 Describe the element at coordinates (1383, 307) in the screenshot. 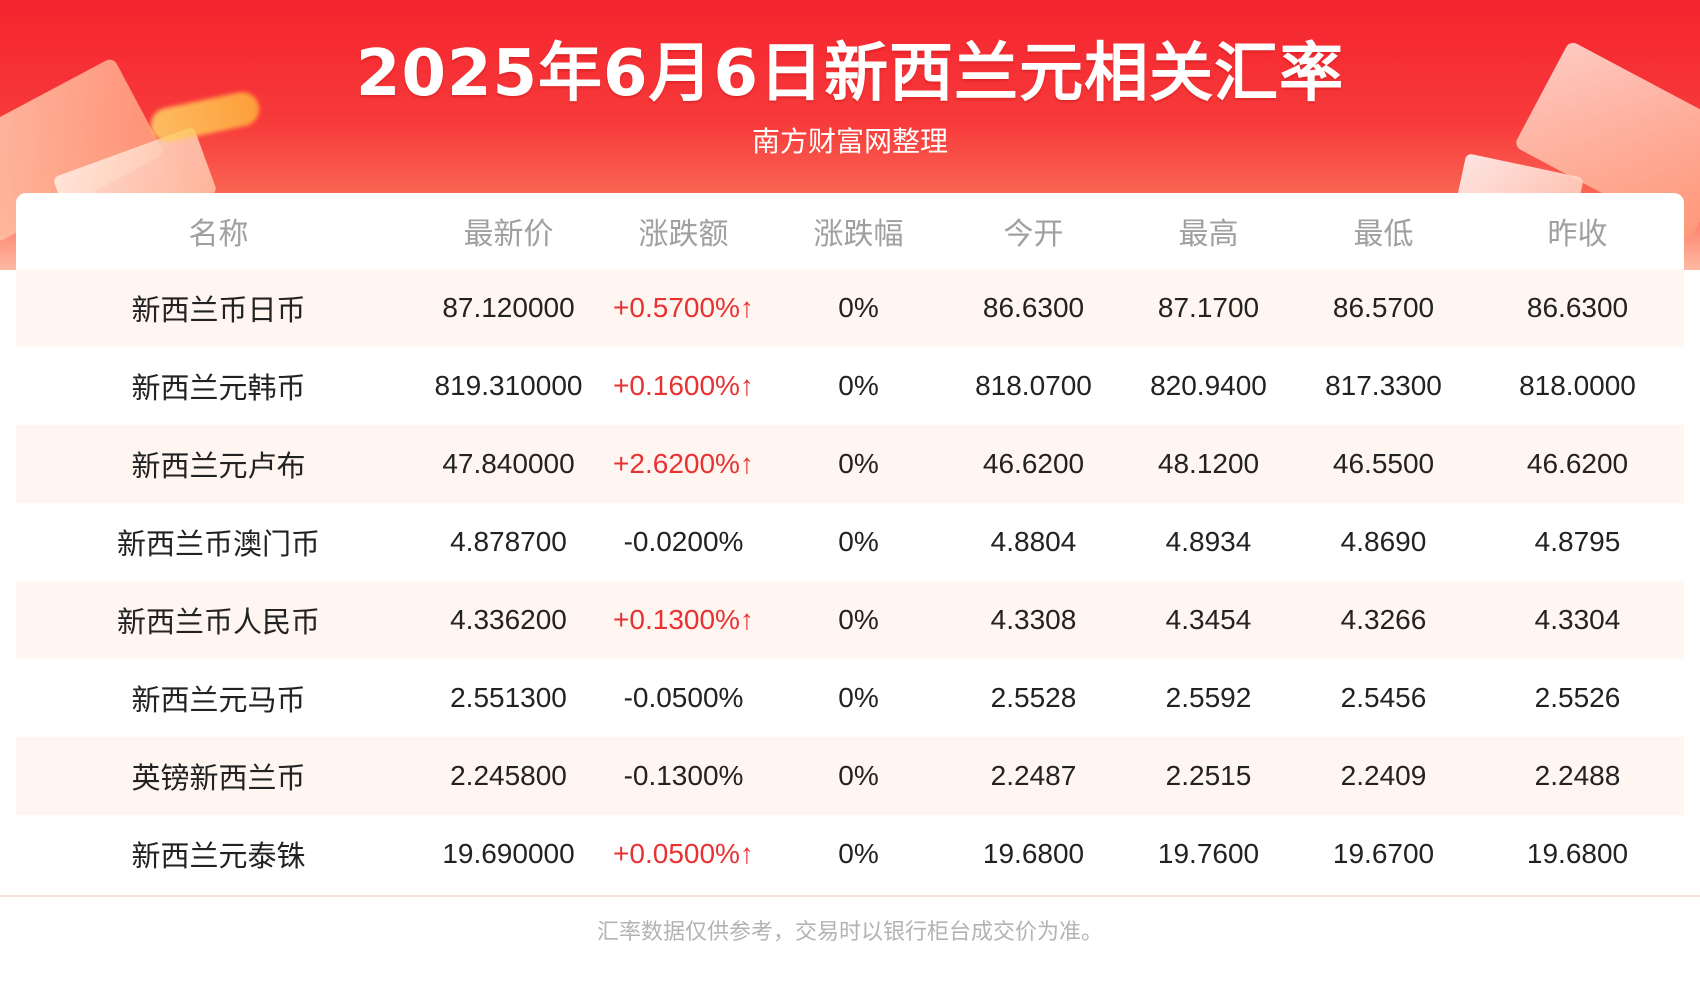

I see `low-price: 86.5700` at that location.